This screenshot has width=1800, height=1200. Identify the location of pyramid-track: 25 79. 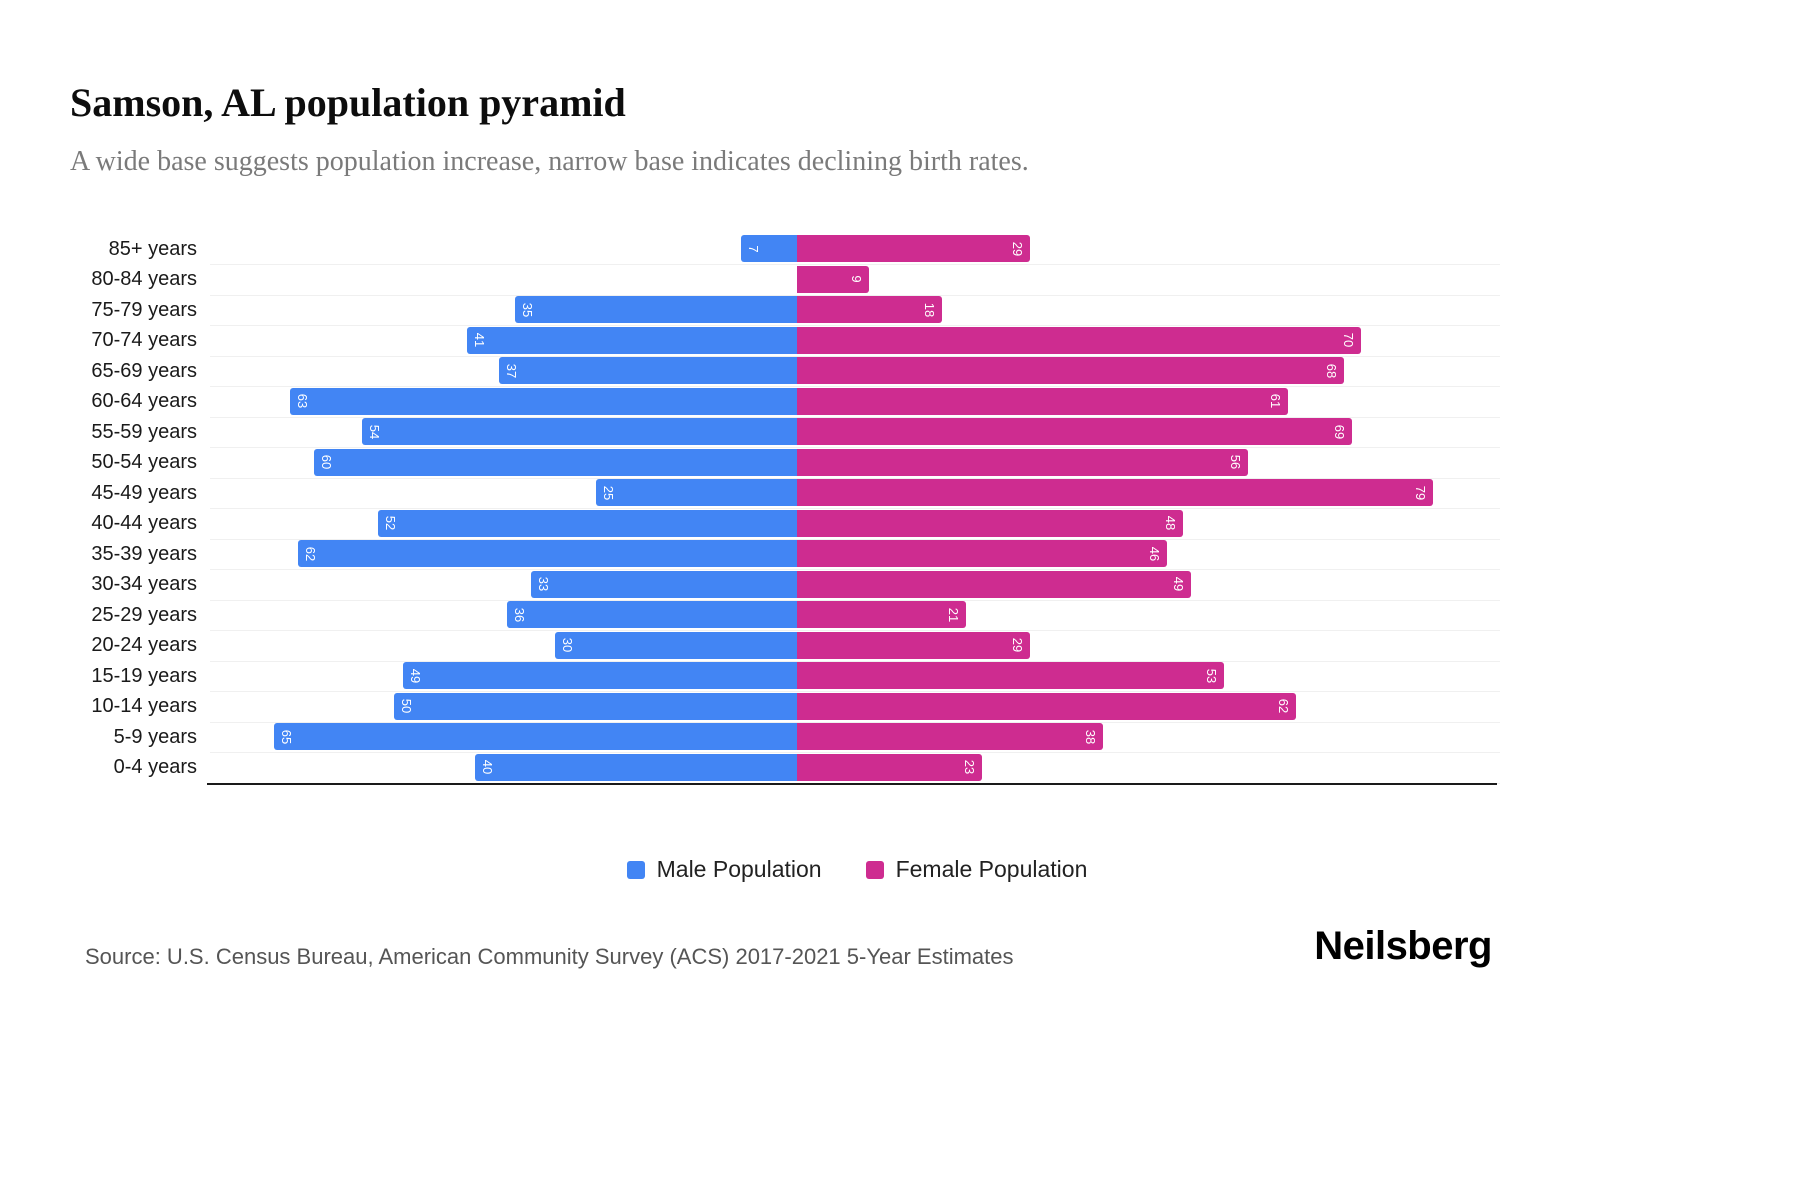
(855, 493).